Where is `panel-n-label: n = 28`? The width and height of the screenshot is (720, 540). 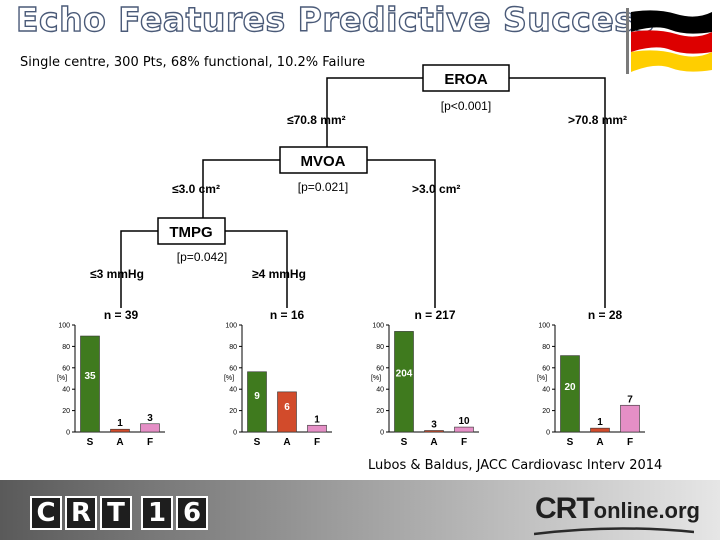 panel-n-label: n = 28 is located at coordinates (605, 315).